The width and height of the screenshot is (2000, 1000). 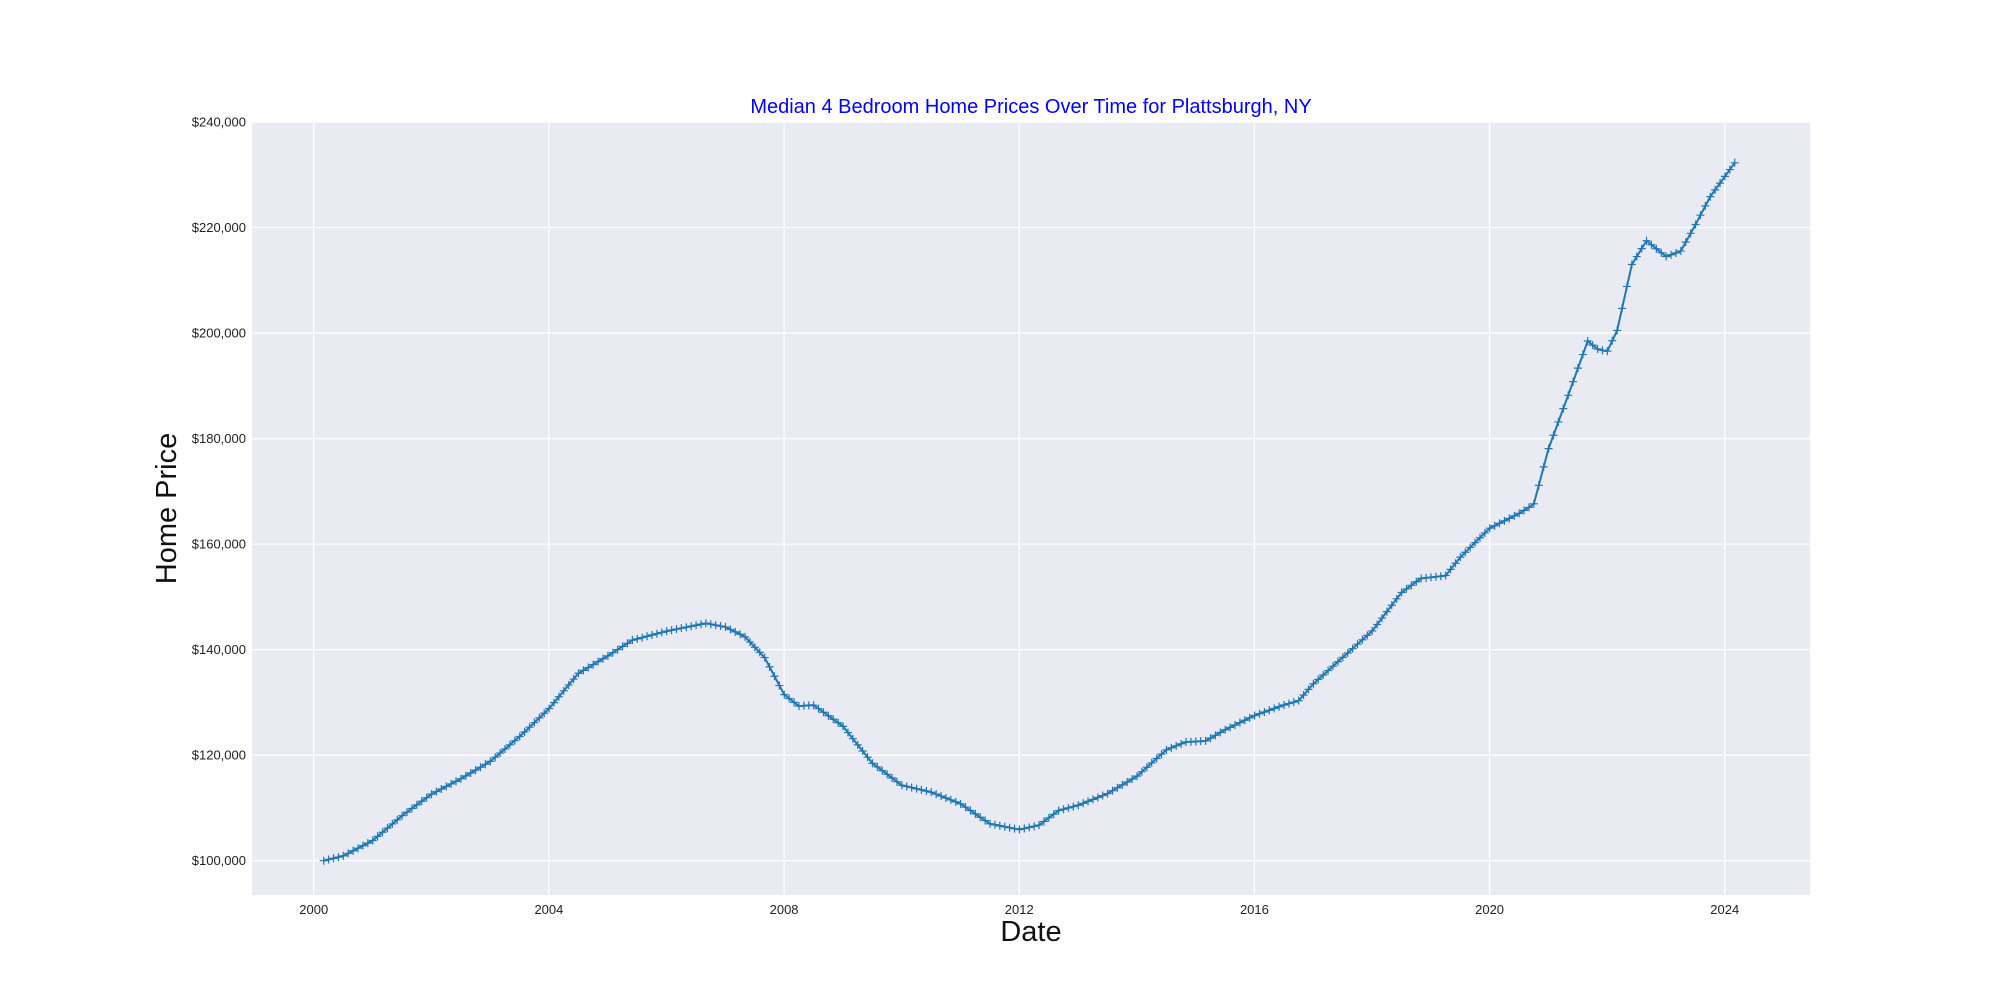 What do you see at coordinates (219, 227) in the screenshot?
I see `y-tick-label: $220,000` at bounding box center [219, 227].